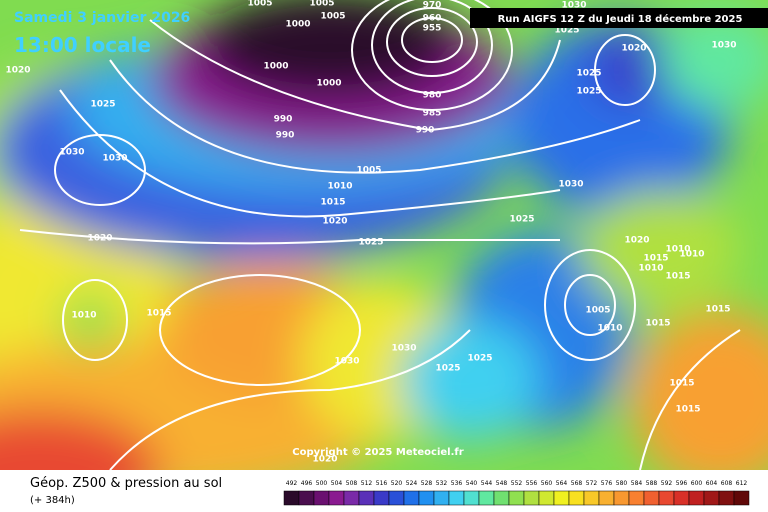  Describe the element at coordinates (697, 483) in the screenshot. I see `legend-value: 600` at that location.